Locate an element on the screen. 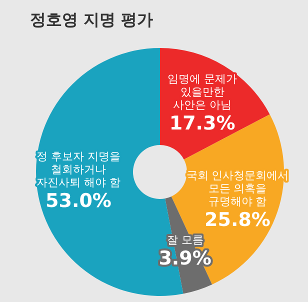 This screenshot has height=302, width=308. data-label: 17.3% is located at coordinates (202, 123).